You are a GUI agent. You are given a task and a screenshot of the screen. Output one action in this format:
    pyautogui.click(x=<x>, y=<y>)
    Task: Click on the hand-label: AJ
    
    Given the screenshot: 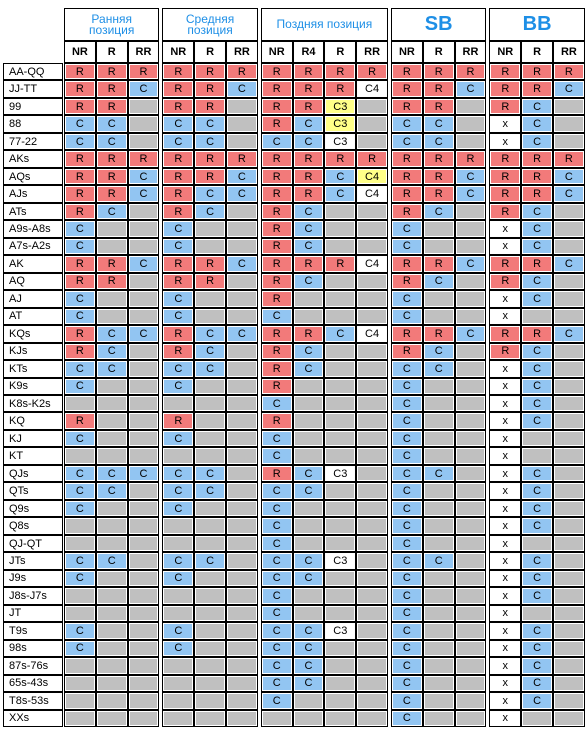 What is the action you would take?
    pyautogui.click(x=33, y=299)
    